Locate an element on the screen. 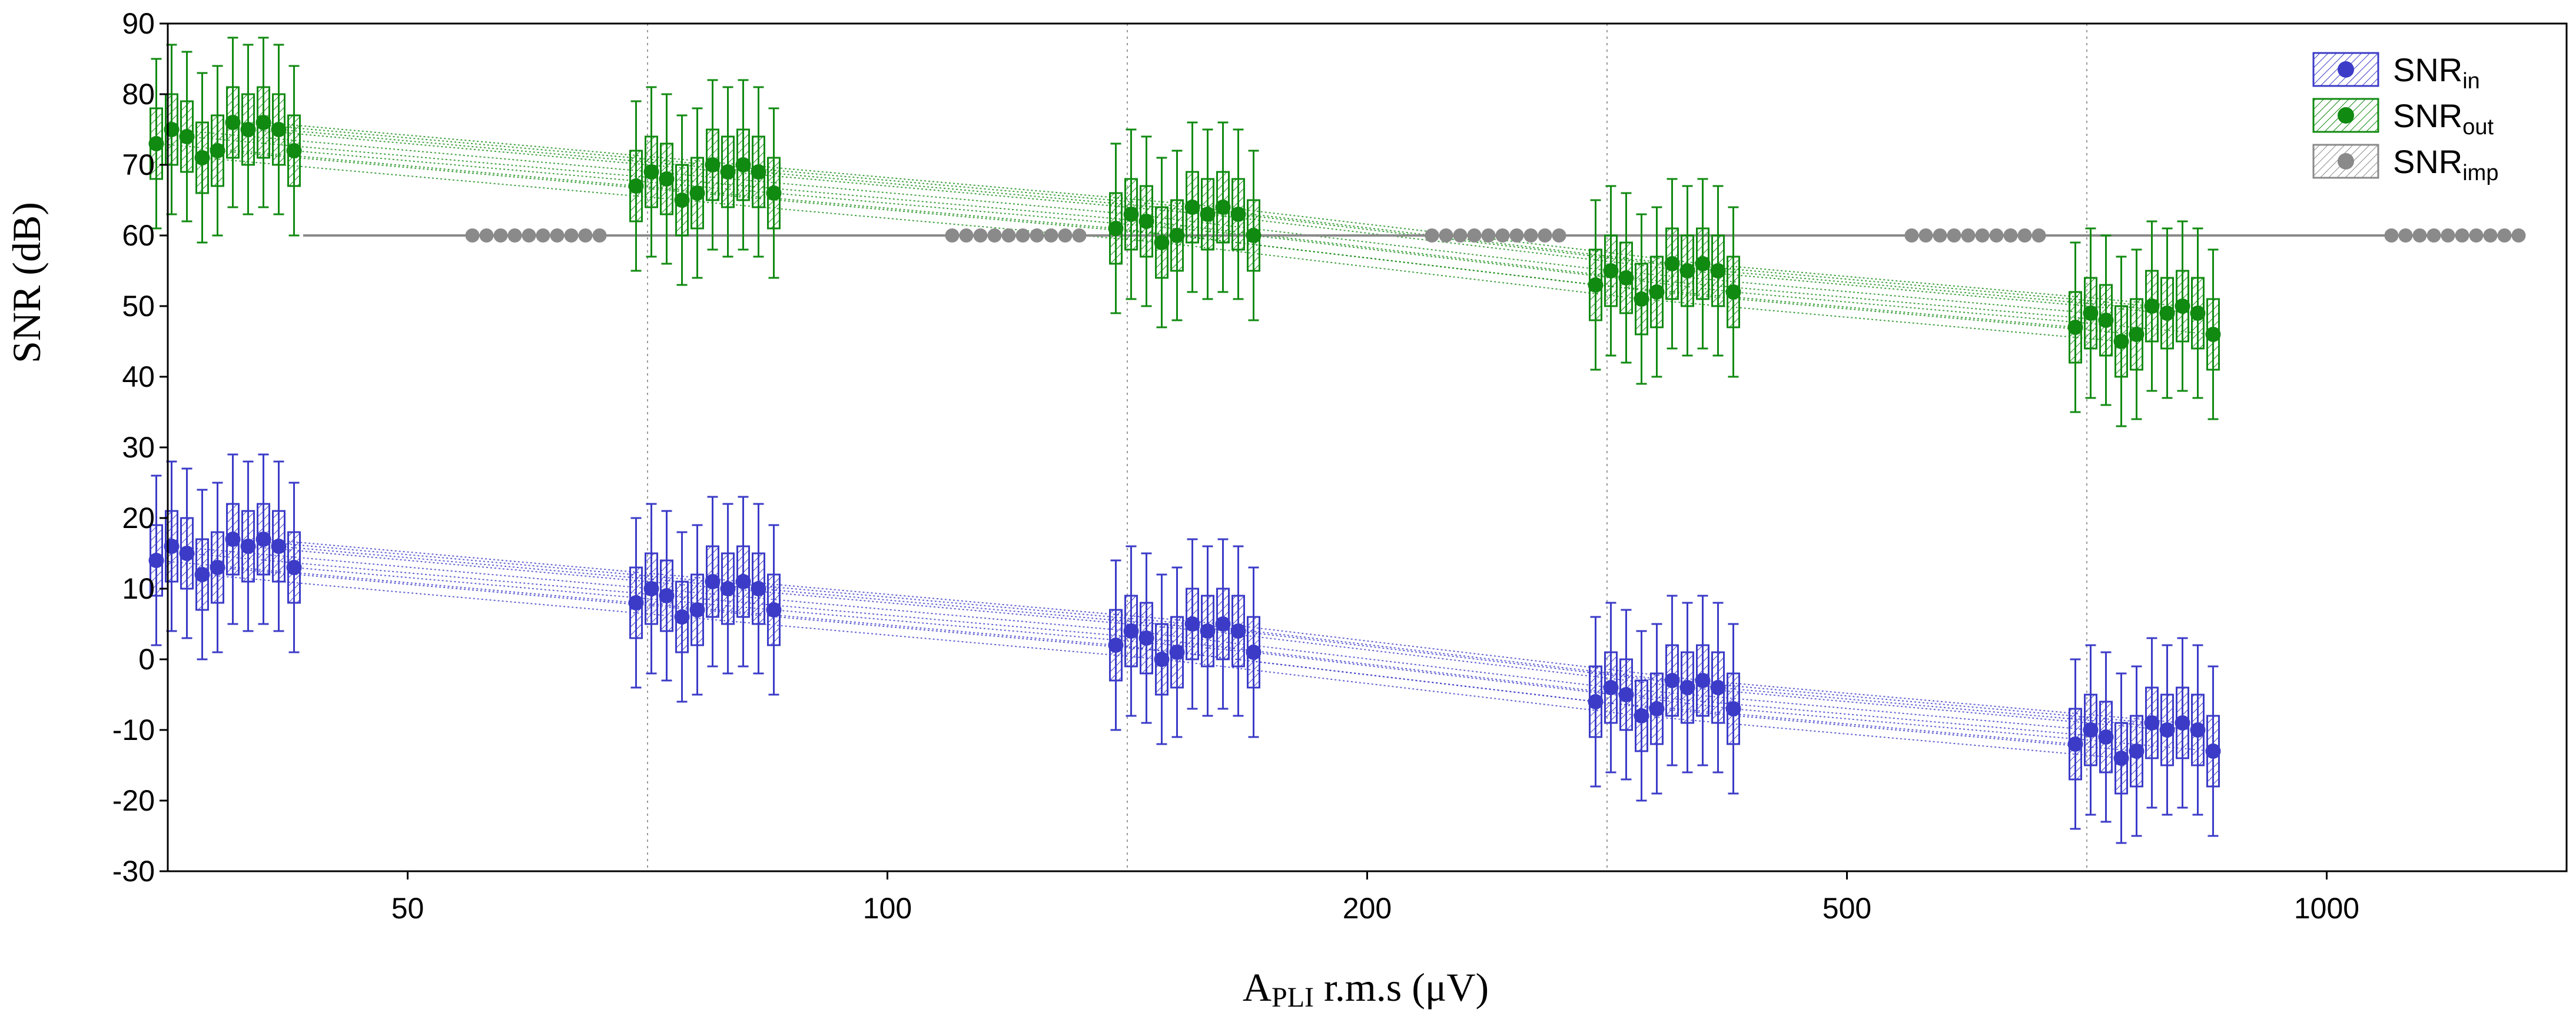  legend-label-sub: in is located at coordinates (2471, 82).